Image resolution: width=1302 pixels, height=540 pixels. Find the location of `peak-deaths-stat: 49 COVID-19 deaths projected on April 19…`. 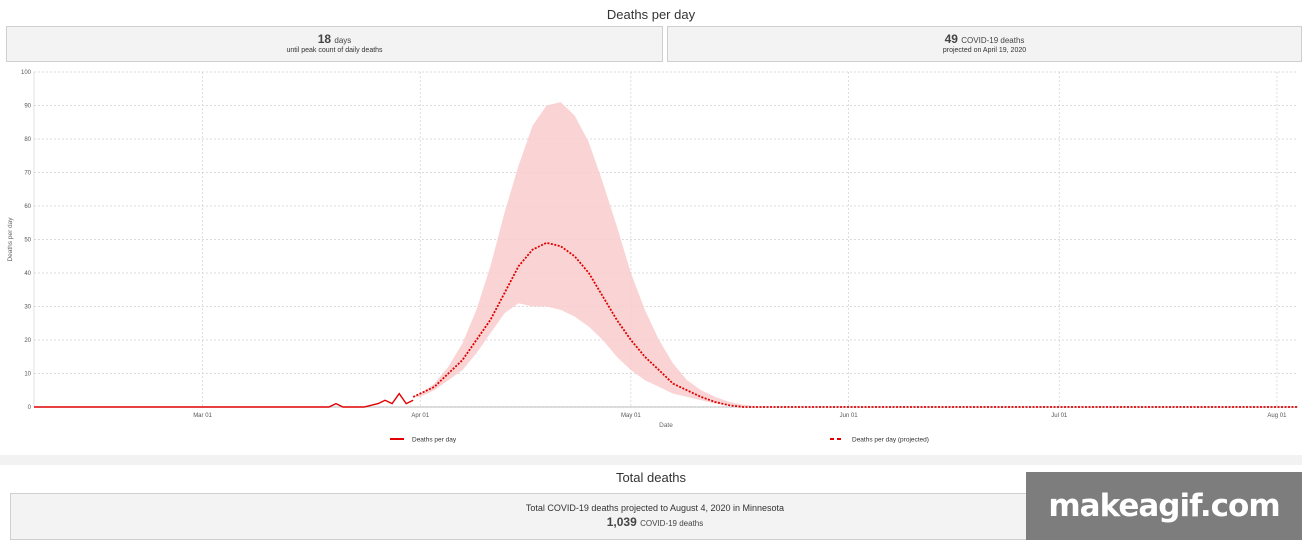

peak-deaths-stat: 49 COVID-19 deaths projected on April 19… is located at coordinates (984, 44).